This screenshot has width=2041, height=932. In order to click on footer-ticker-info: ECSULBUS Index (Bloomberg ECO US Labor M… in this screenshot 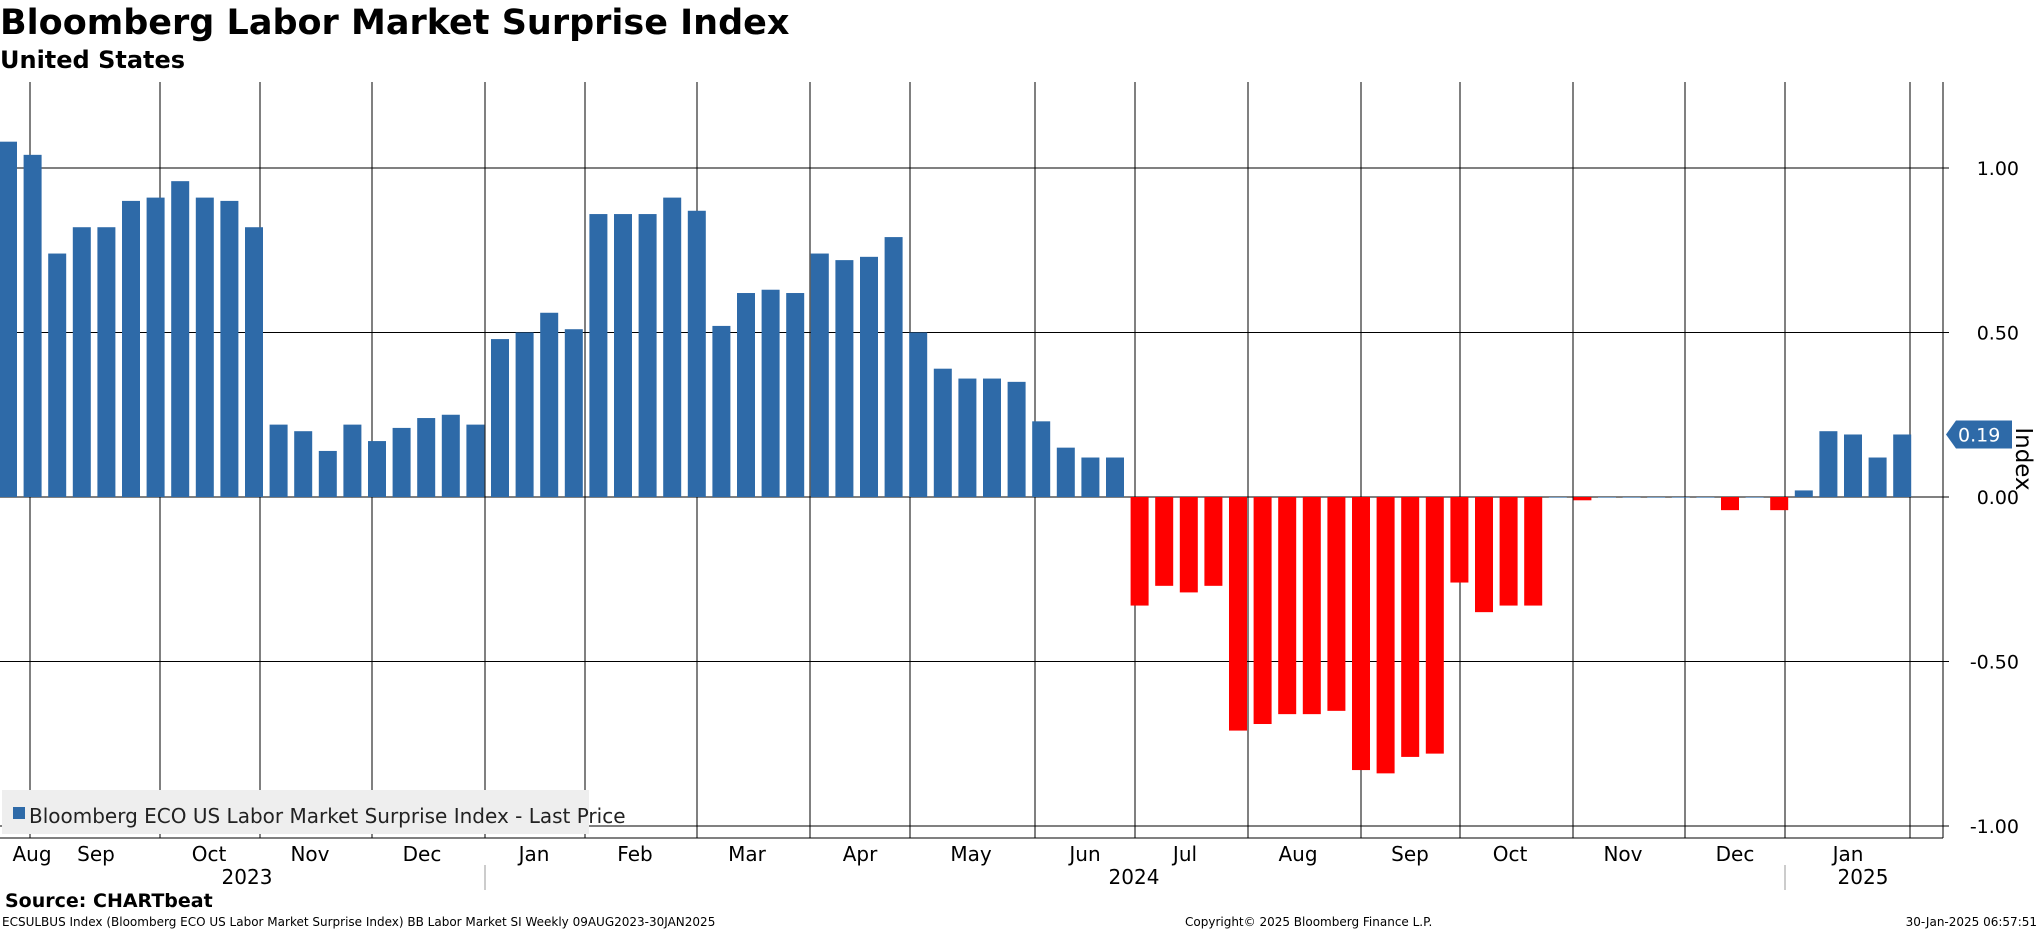, I will do `click(359, 922)`.